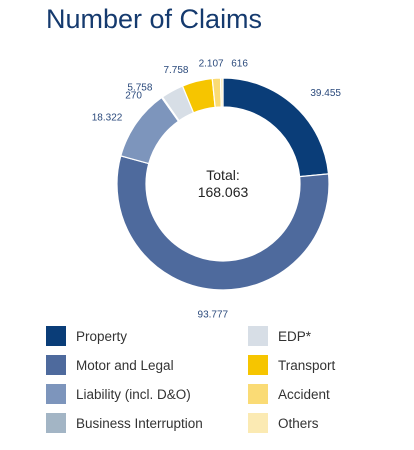 Image resolution: width=414 pixels, height=450 pixels. I want to click on legend-item-property: Property, so click(86, 336).